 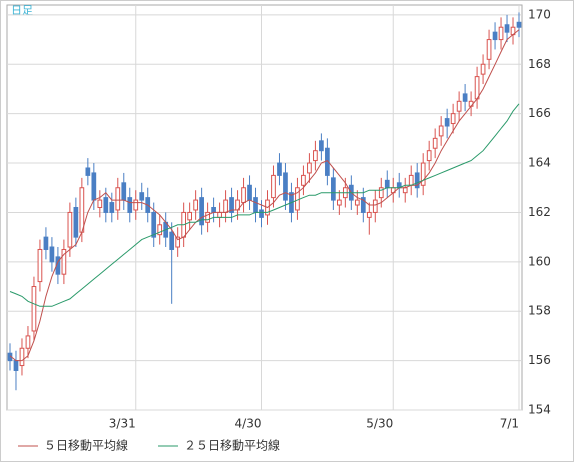 I want to click on y-tick-label: 160, so click(x=539, y=261).